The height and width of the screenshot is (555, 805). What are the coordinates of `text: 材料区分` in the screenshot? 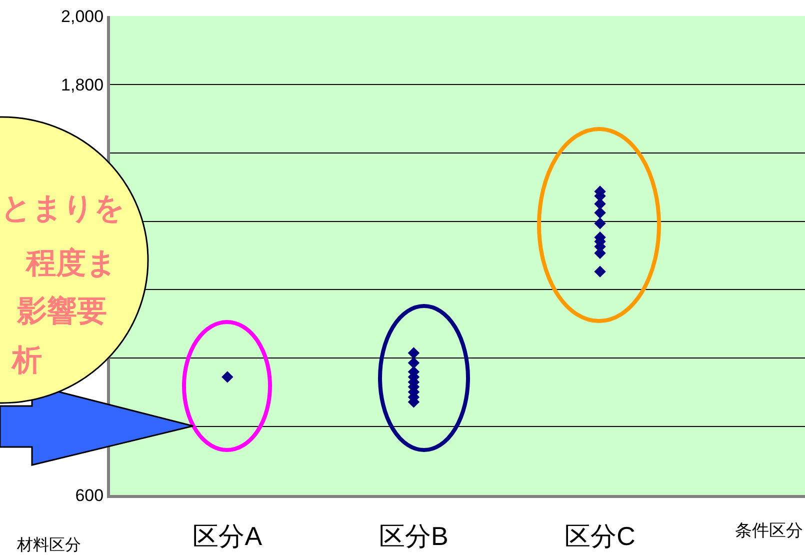 It's located at (48, 545).